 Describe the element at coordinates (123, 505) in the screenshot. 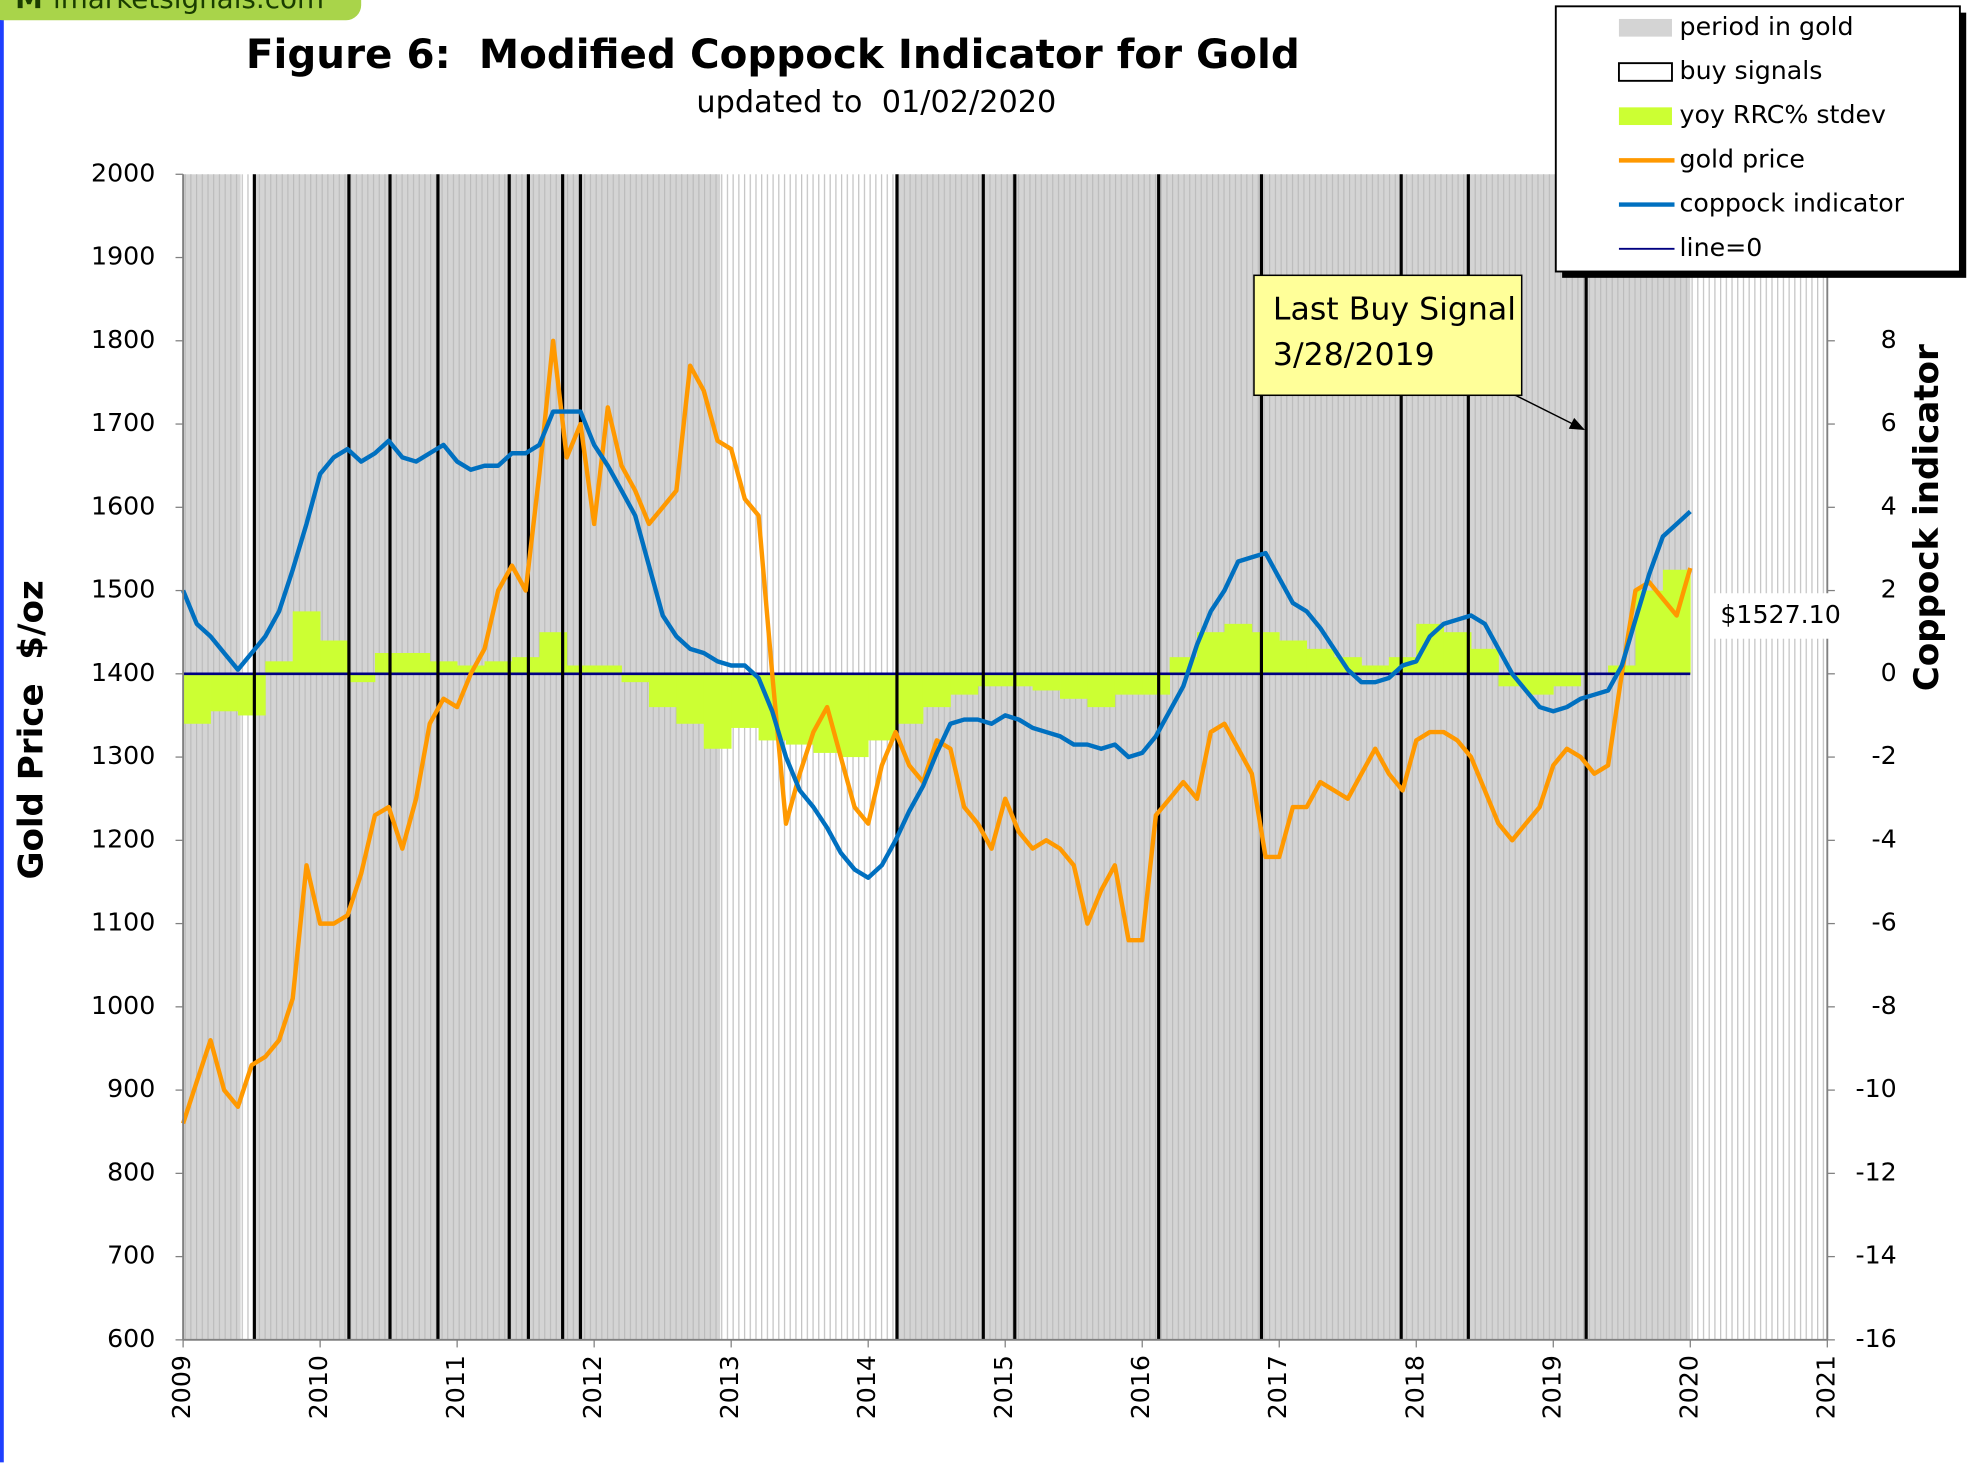

I see `y-tick-label: 1600` at that location.